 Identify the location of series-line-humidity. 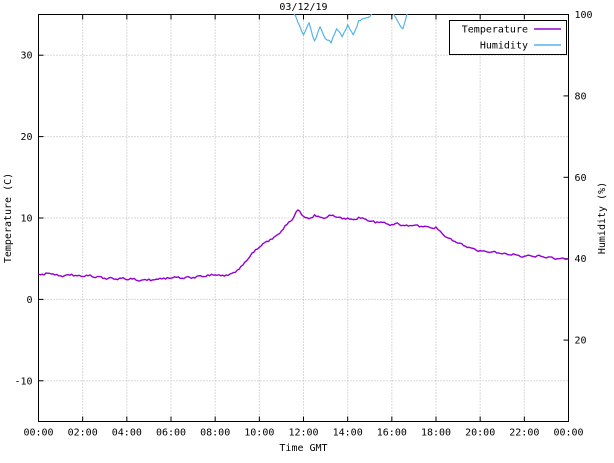
(350, 29).